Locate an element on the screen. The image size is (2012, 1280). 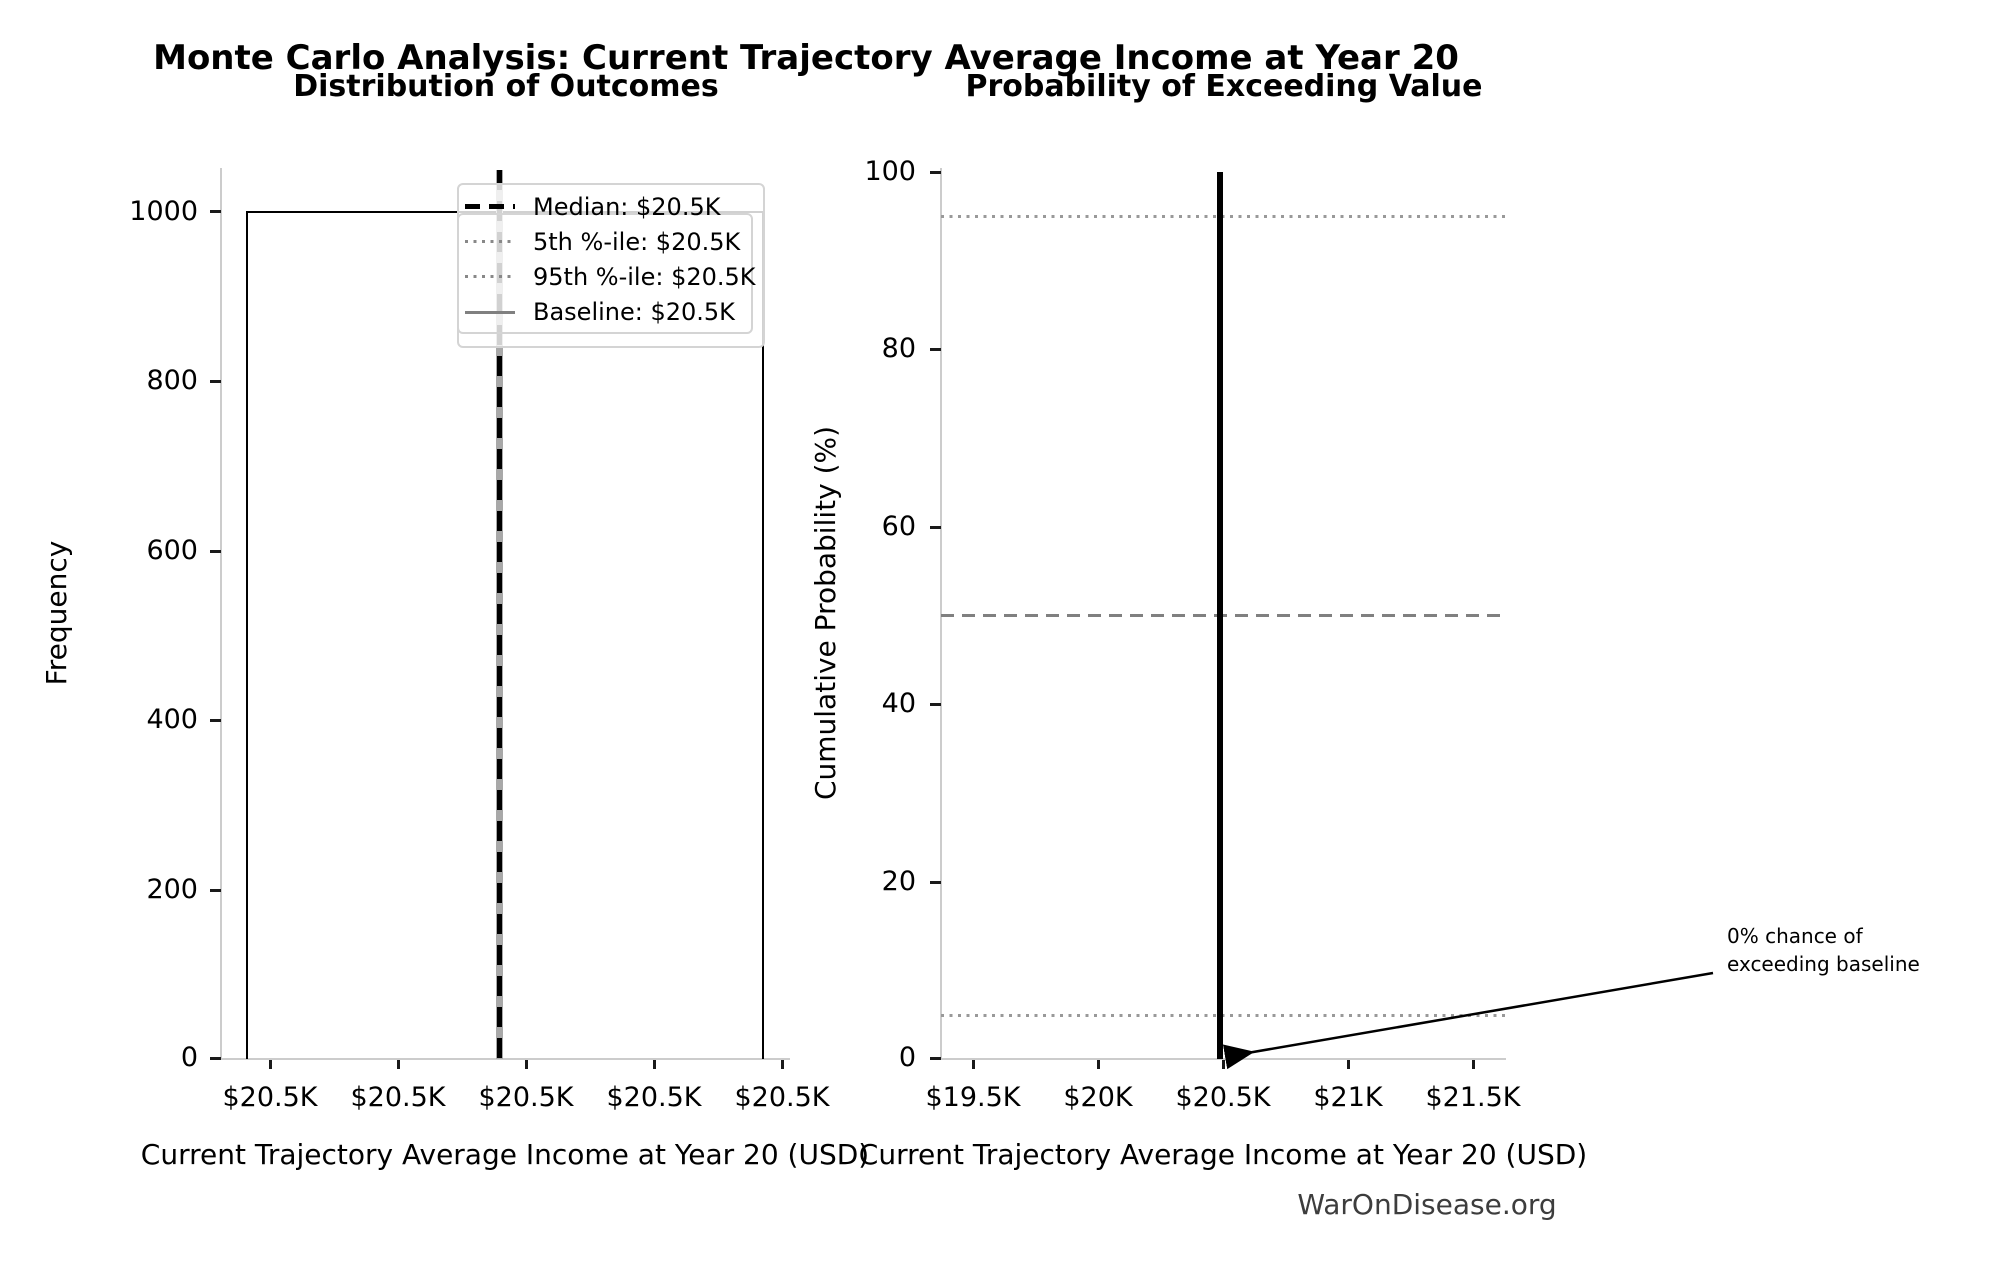
legend-frame-outer is located at coordinates (611, 265).